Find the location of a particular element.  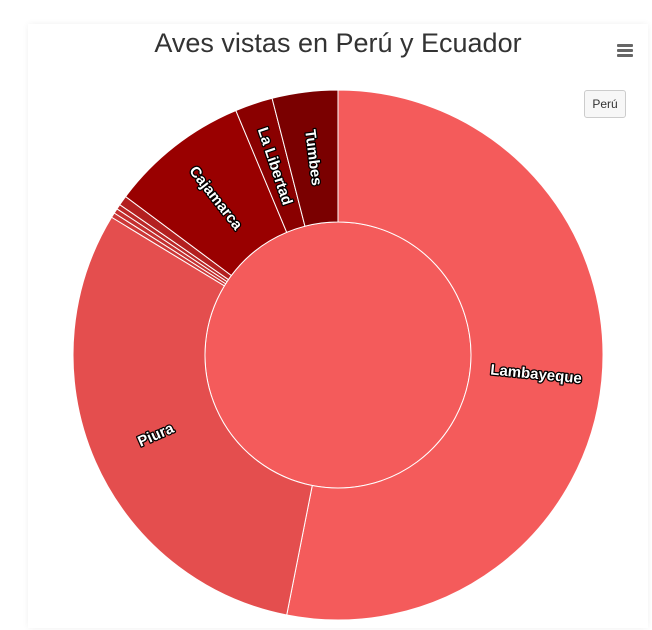

hamburger-menu-icon is located at coordinates (625, 50).